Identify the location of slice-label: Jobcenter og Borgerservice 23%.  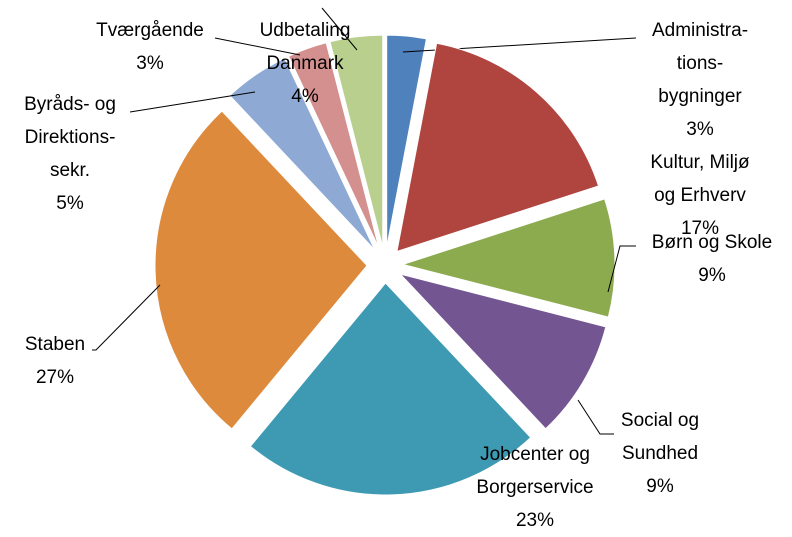
(535, 487).